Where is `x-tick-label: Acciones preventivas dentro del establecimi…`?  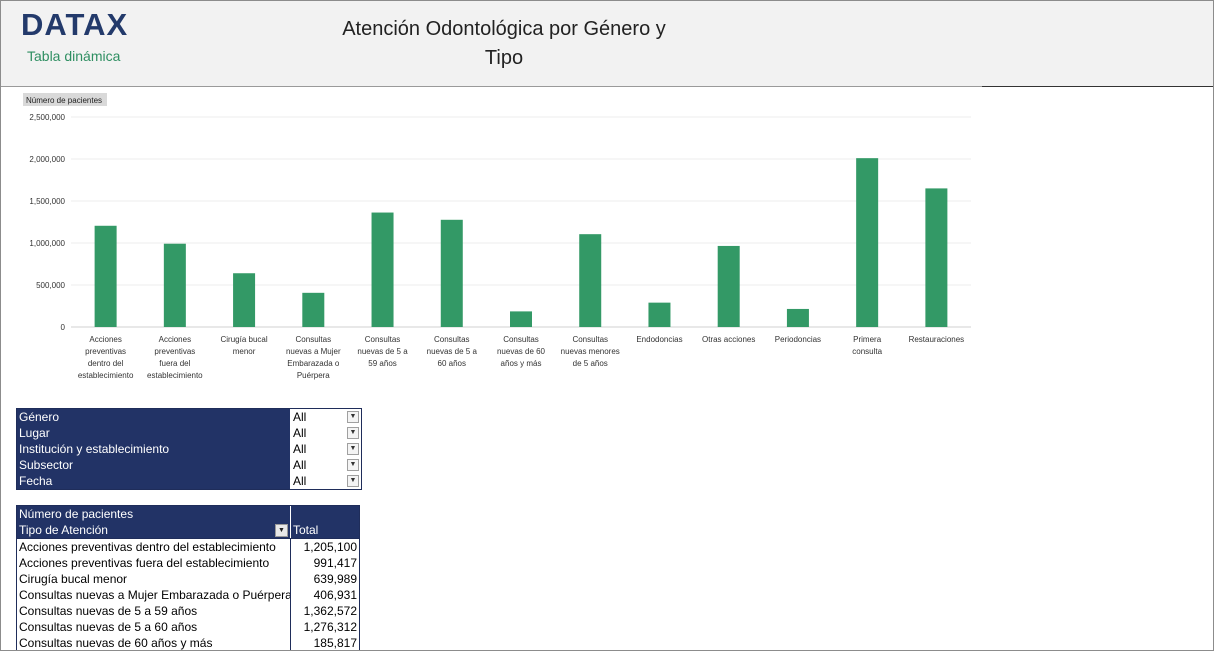 x-tick-label: Acciones preventivas dentro del establecimi… is located at coordinates (106, 357).